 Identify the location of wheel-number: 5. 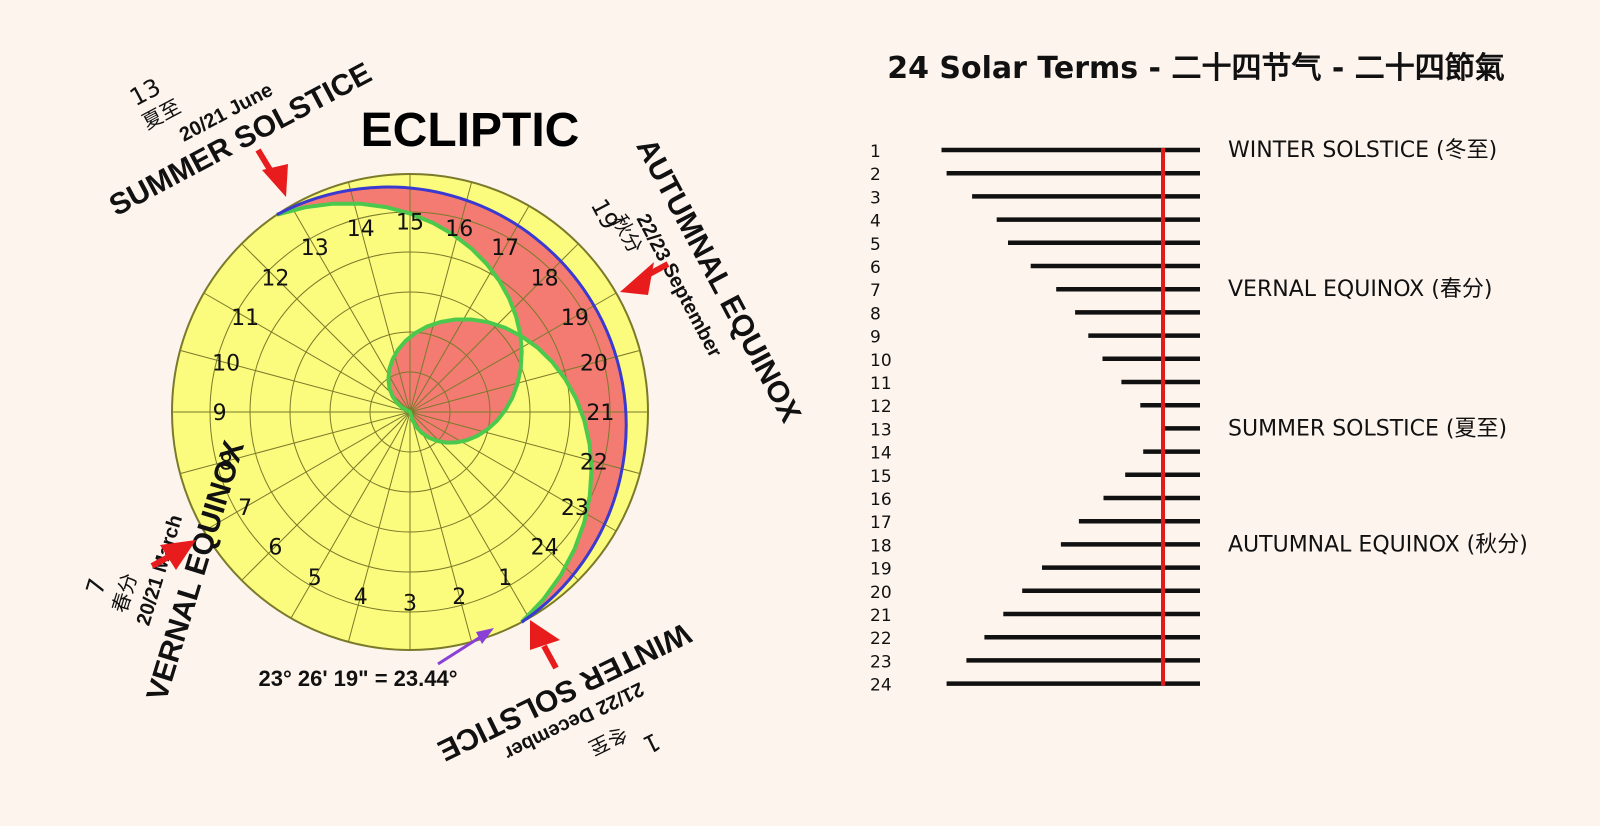
(315, 578).